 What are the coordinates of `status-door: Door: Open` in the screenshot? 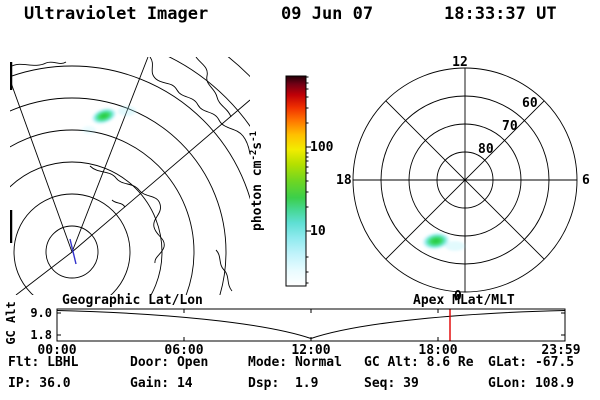 It's located at (169, 362).